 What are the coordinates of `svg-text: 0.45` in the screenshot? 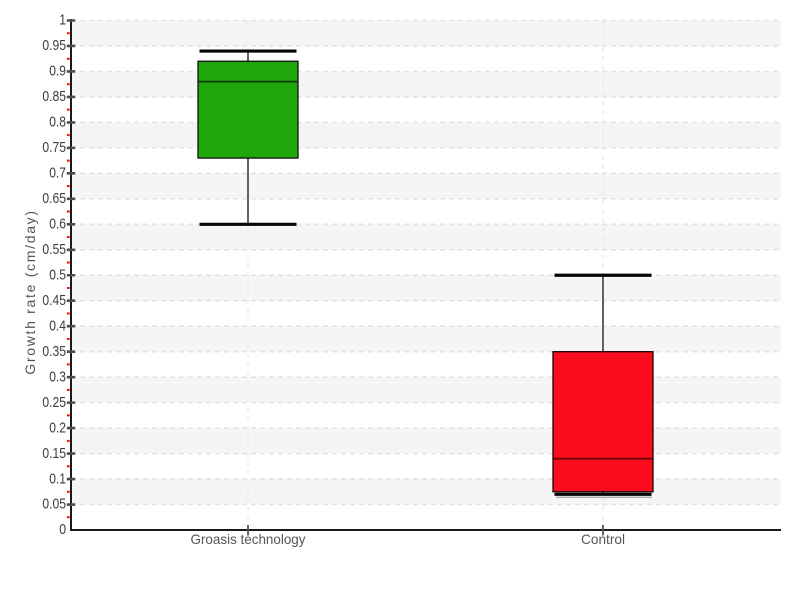 It's located at (54, 300).